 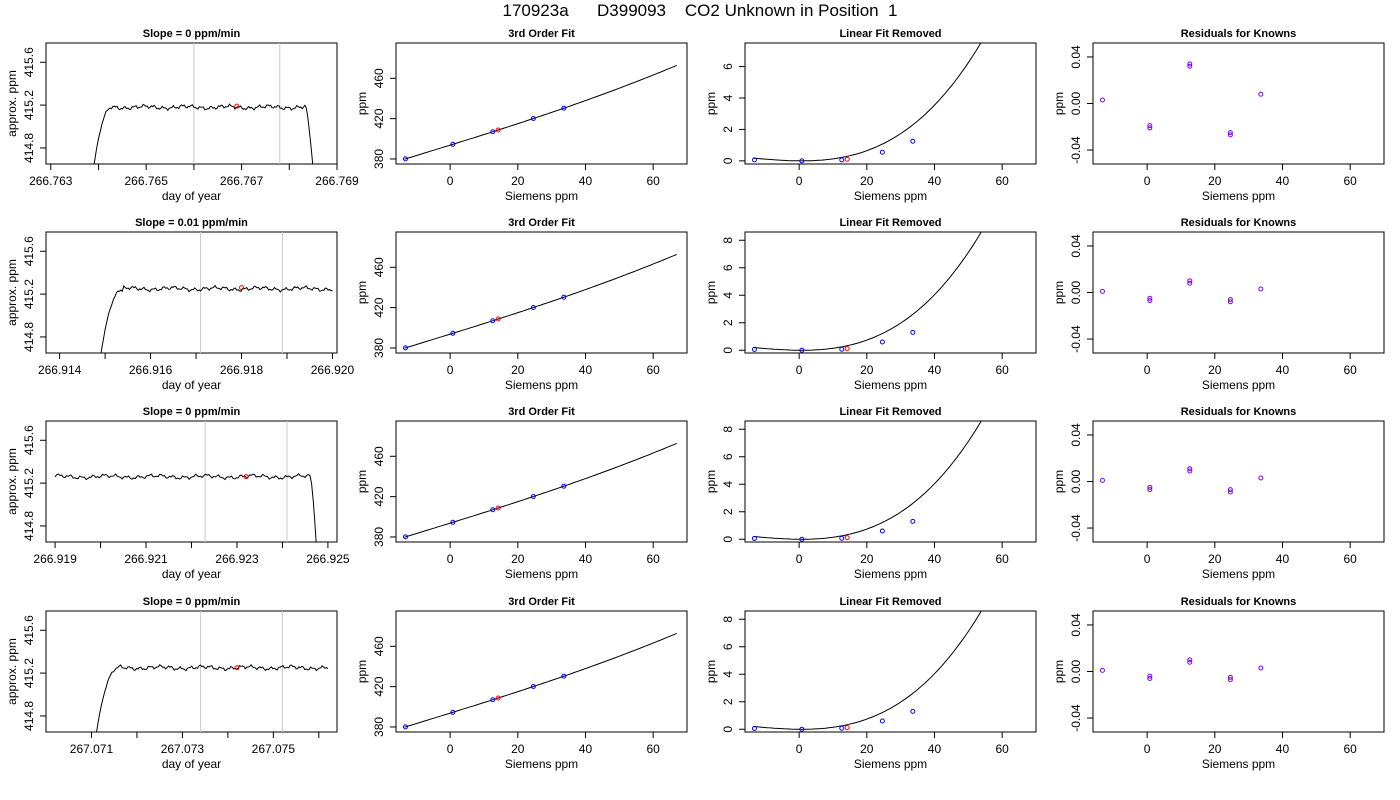 I want to click on y-tick-label: 4, so click(x=728, y=674).